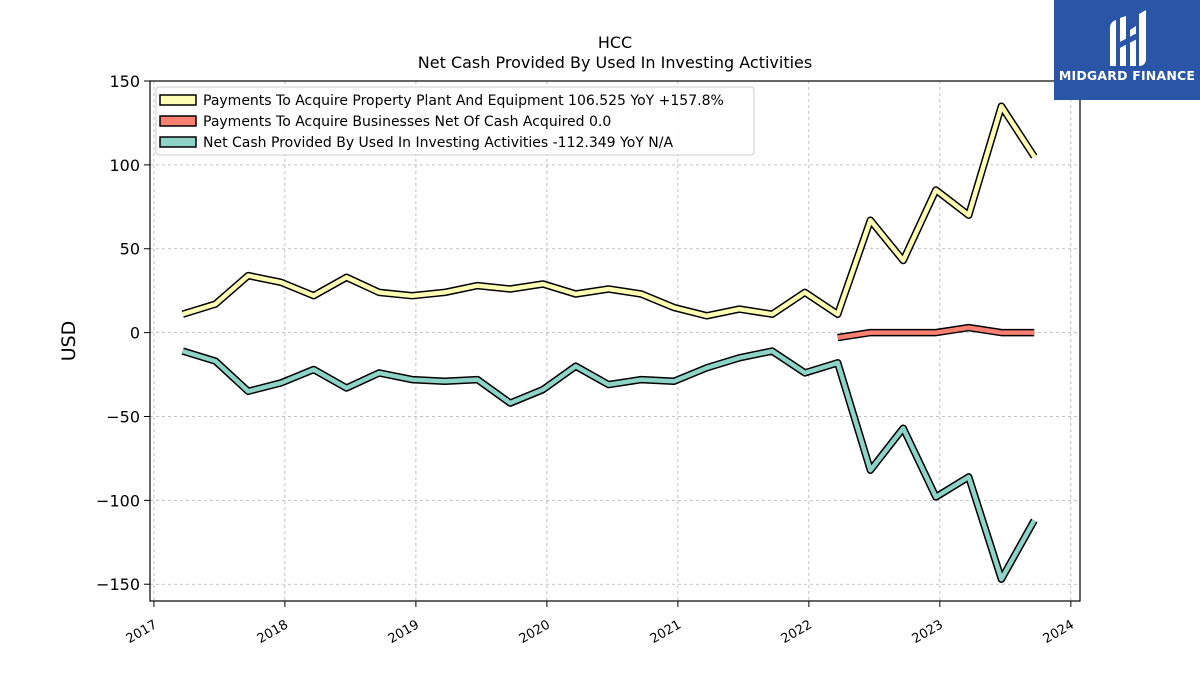  What do you see at coordinates (1128, 38) in the screenshot?
I see `logo-mark-icon` at bounding box center [1128, 38].